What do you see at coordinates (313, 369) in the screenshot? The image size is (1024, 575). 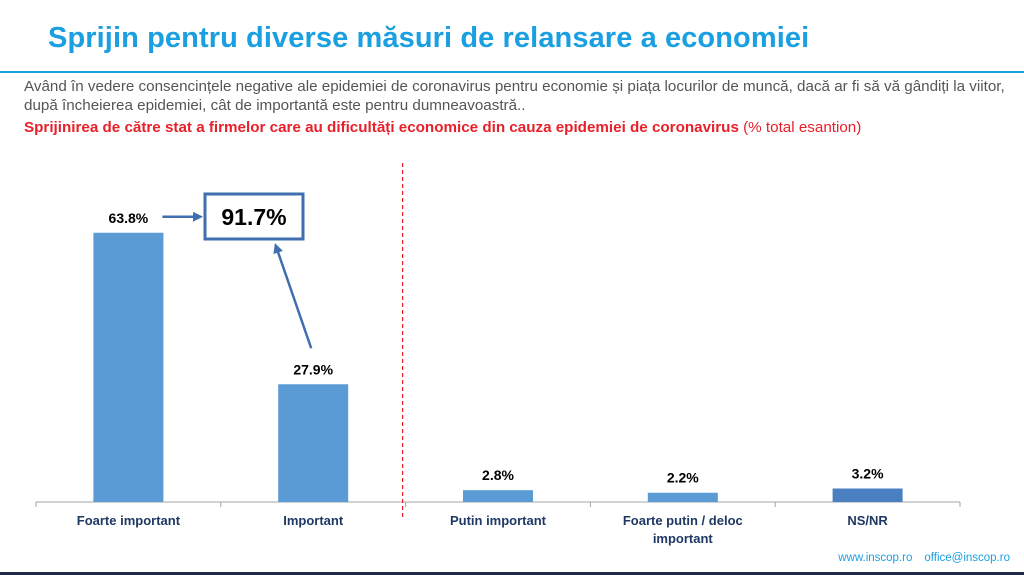 I see `data-label: 27.9%` at bounding box center [313, 369].